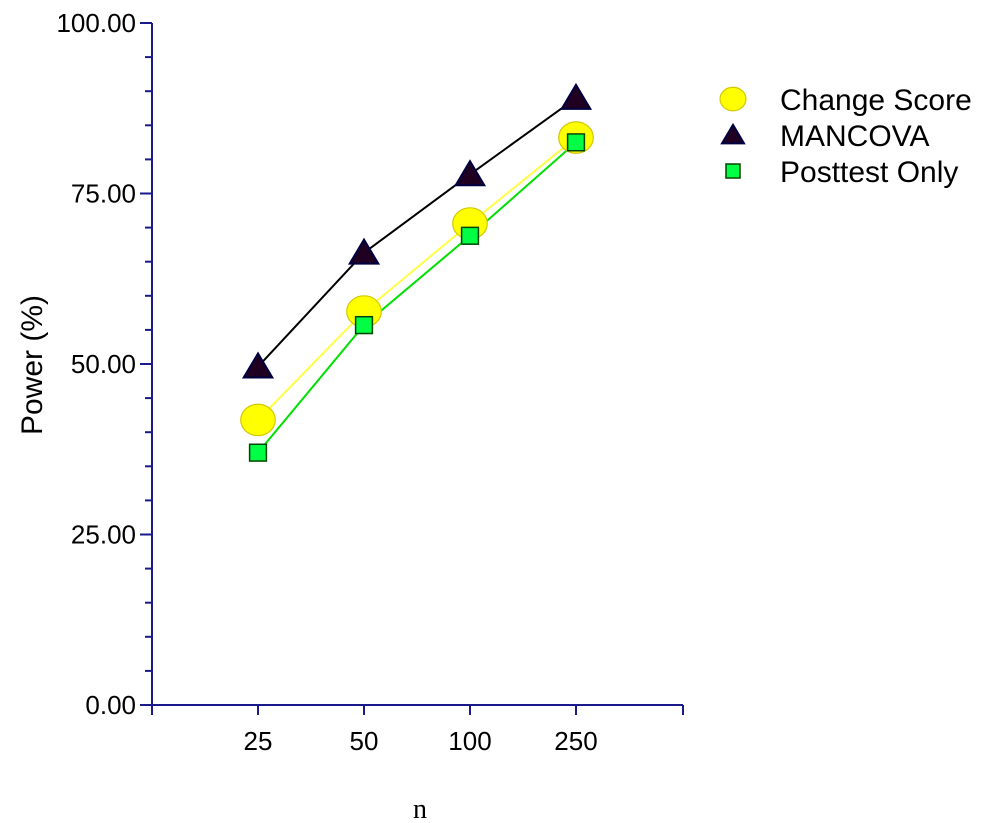 The width and height of the screenshot is (1003, 823). What do you see at coordinates (854, 136) in the screenshot?
I see `legend-label: MANCOVA` at bounding box center [854, 136].